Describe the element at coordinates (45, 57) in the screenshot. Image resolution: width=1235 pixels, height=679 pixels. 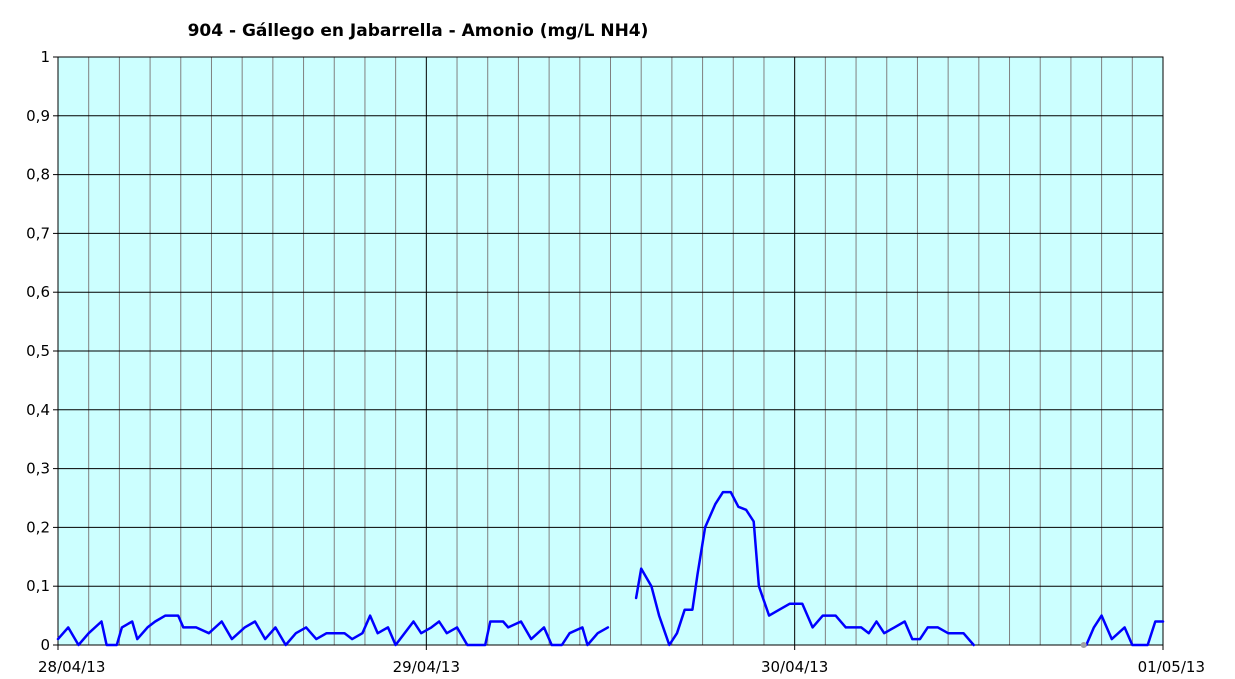
I see `y-tick-label: 1` at that location.